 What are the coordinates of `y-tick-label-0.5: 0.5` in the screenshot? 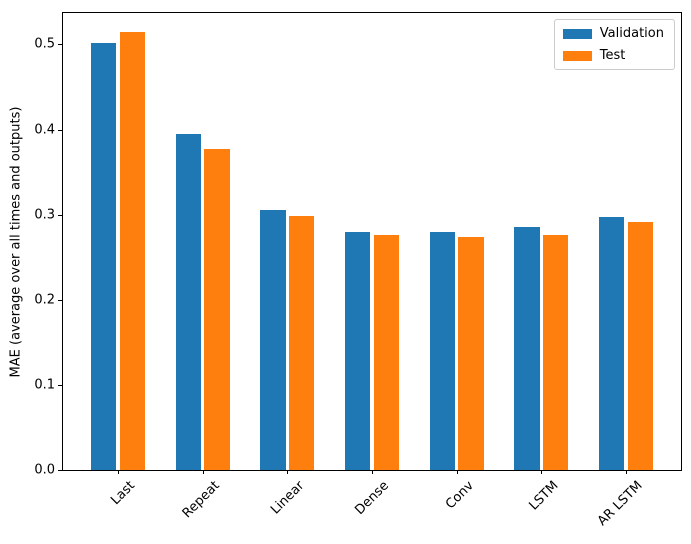 It's located at (44, 44).